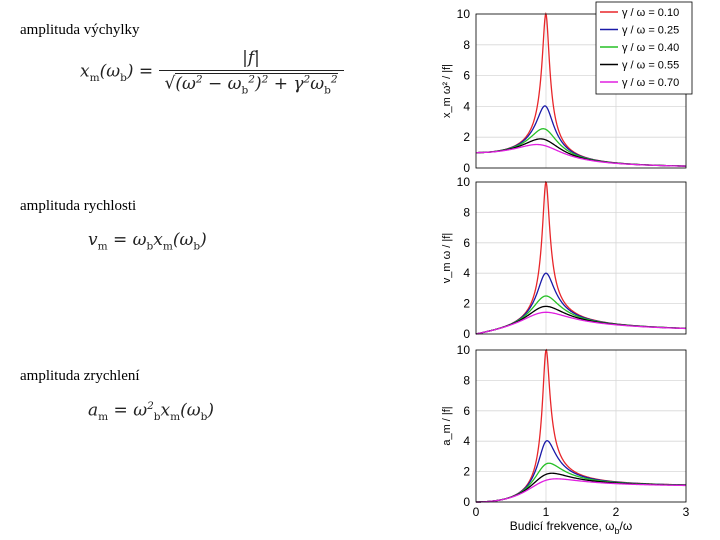  What do you see at coordinates (476, 512) in the screenshot?
I see `x-tick-label: 0` at bounding box center [476, 512].